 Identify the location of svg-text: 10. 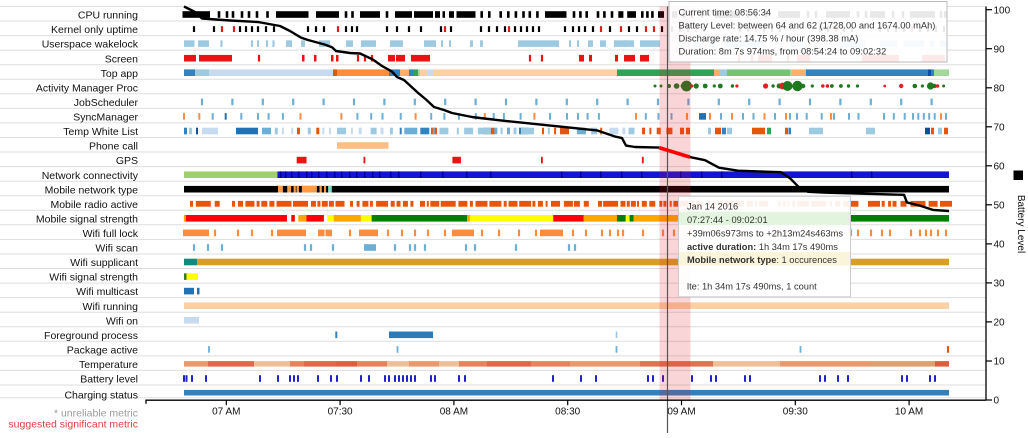
(1000, 362).